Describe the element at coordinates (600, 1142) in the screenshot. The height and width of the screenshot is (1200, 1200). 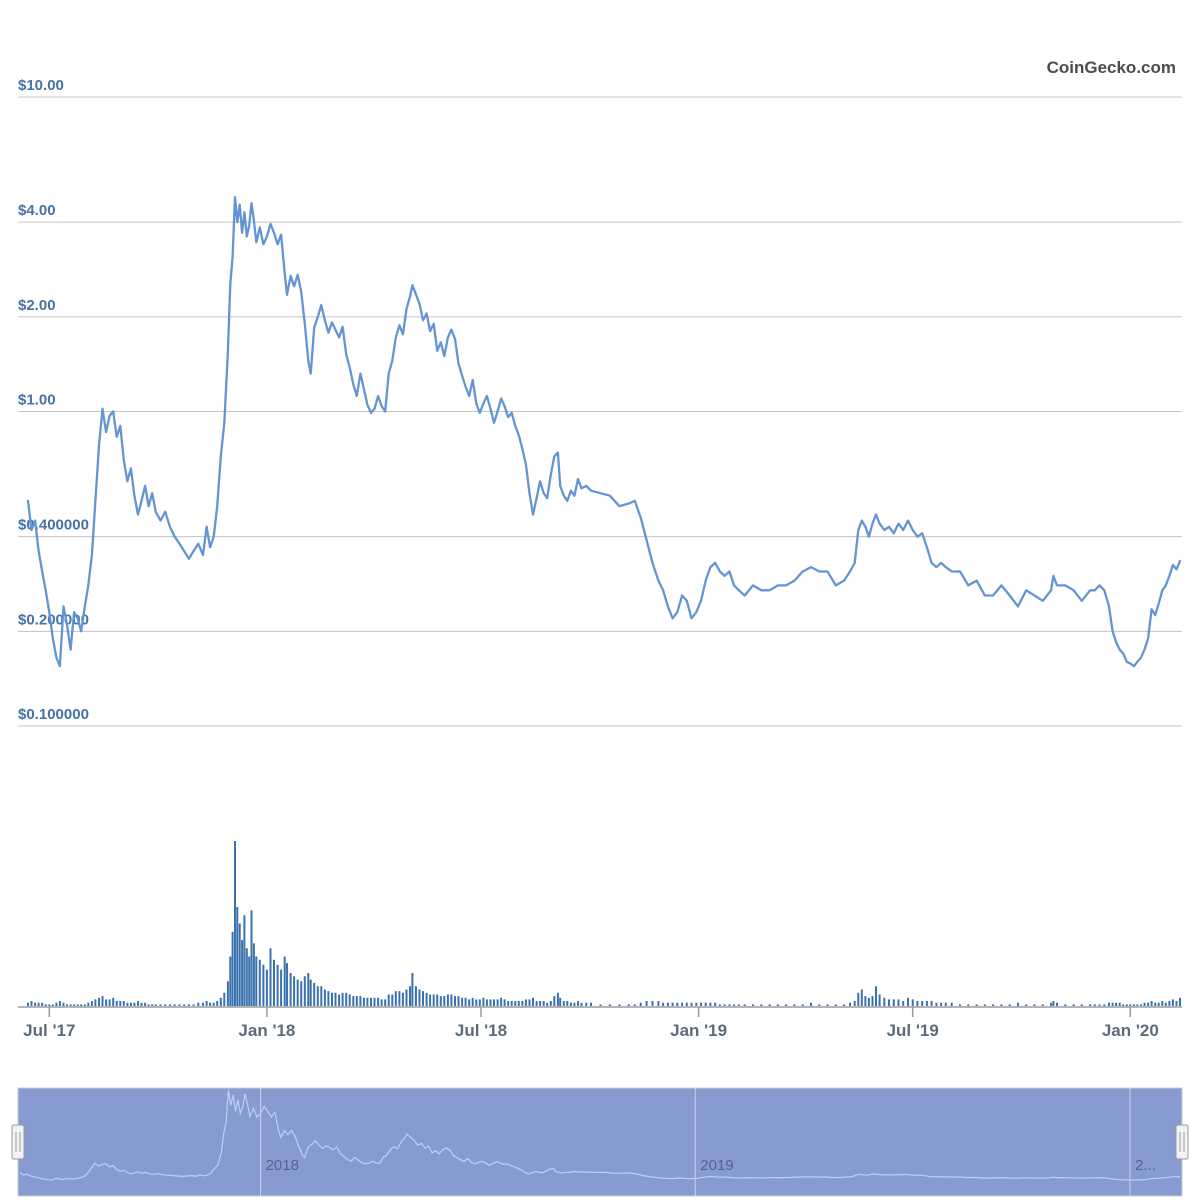
I see `navigator-range-mask` at that location.